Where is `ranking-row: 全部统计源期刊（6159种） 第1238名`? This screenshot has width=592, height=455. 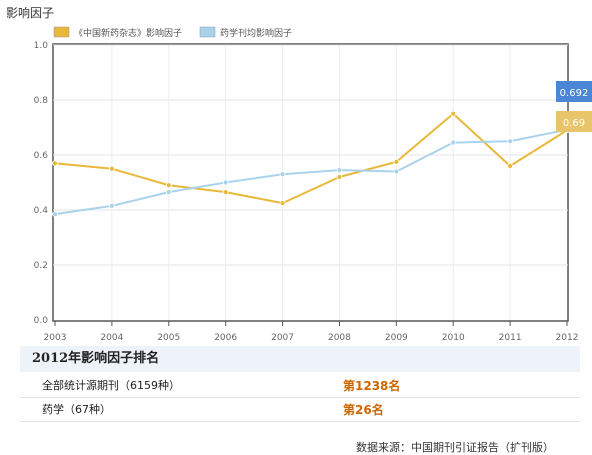 ranking-row: 全部统计源期刊（6159种） 第1238名 is located at coordinates (300, 386).